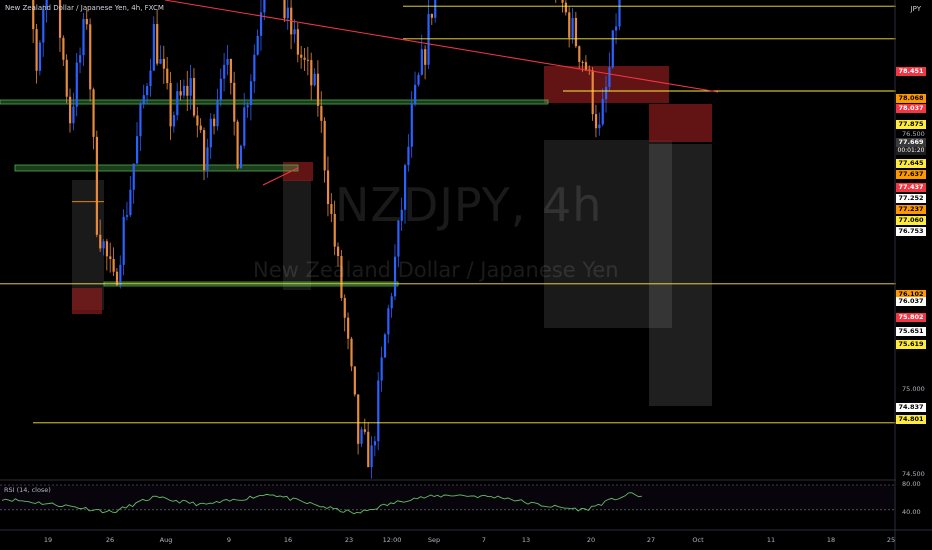 This screenshot has width=932, height=550. Describe the element at coordinates (911, 512) in the screenshot. I see `rsi-lower-tick: 40.00` at that location.